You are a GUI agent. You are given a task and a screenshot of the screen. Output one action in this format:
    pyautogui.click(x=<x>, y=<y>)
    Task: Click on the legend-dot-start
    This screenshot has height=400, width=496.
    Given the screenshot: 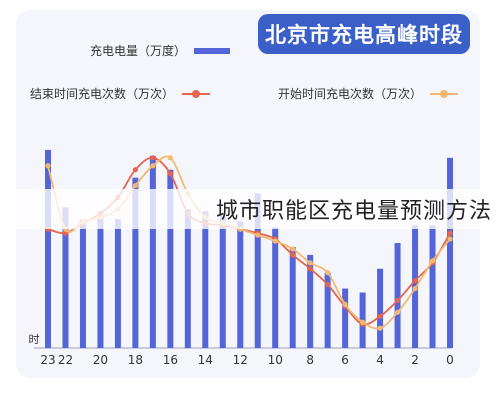 What is the action you would take?
    pyautogui.click(x=444, y=93)
    